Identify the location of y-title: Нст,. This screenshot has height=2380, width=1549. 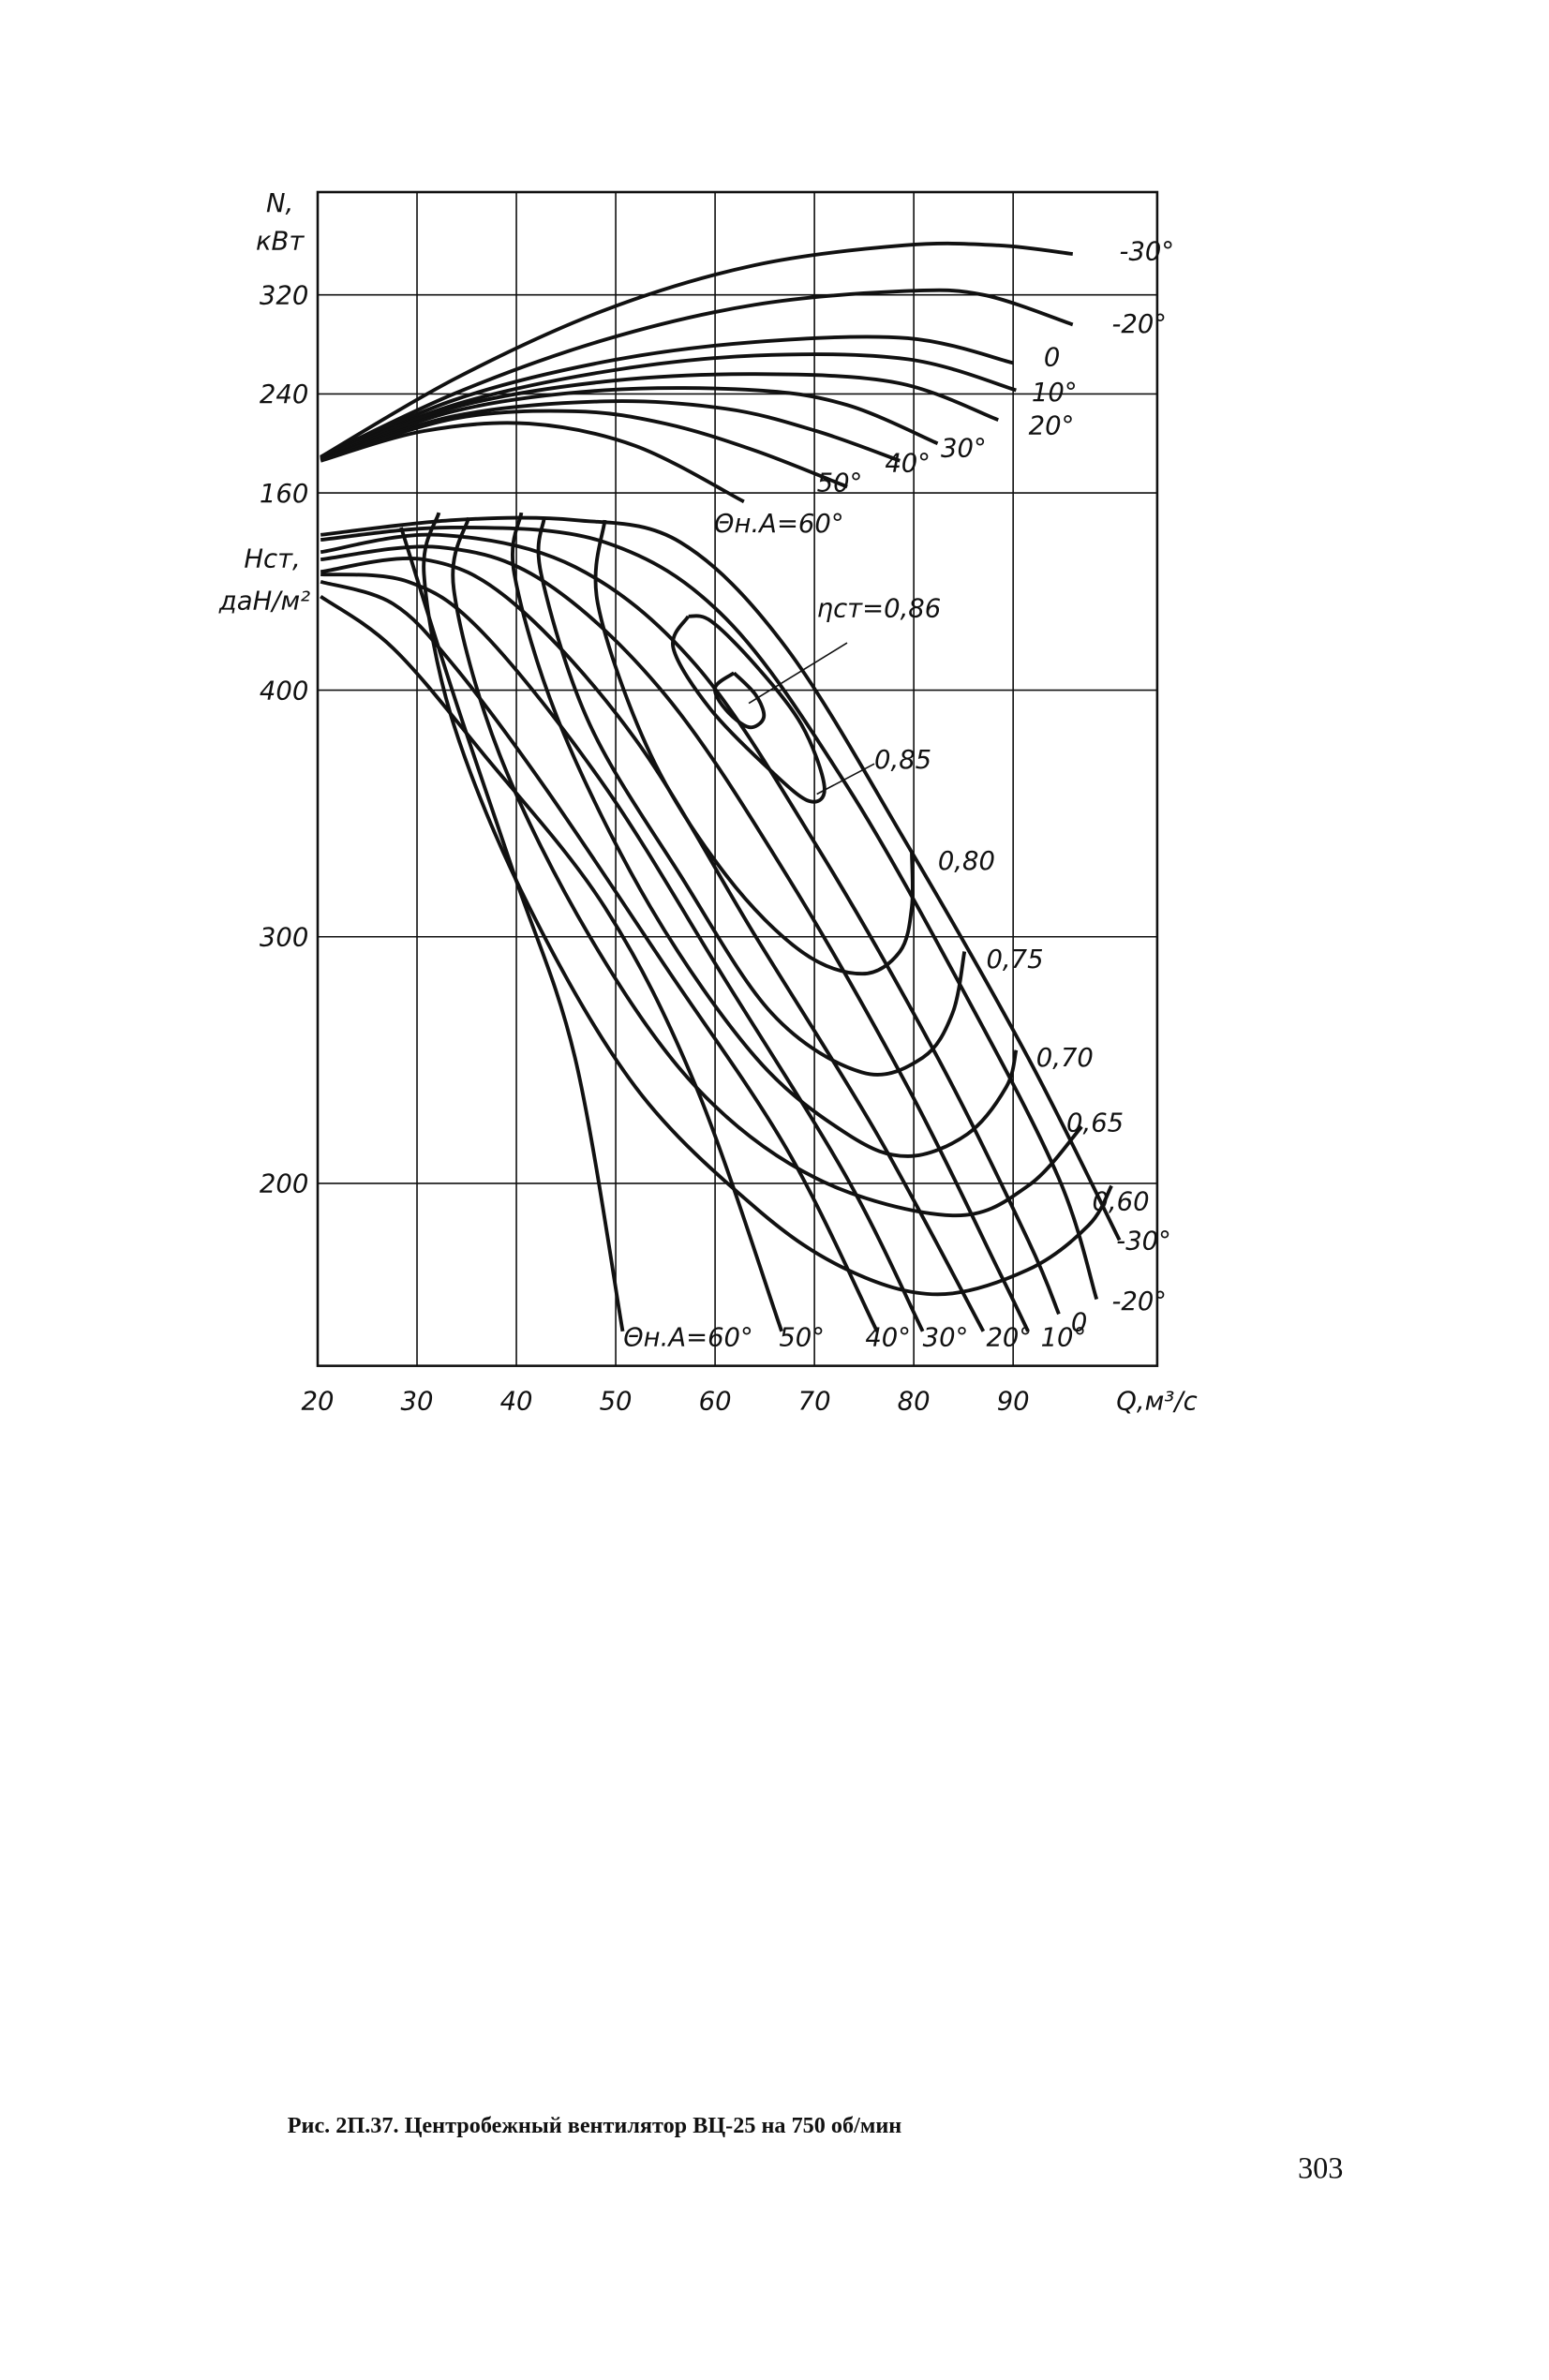
(272, 558).